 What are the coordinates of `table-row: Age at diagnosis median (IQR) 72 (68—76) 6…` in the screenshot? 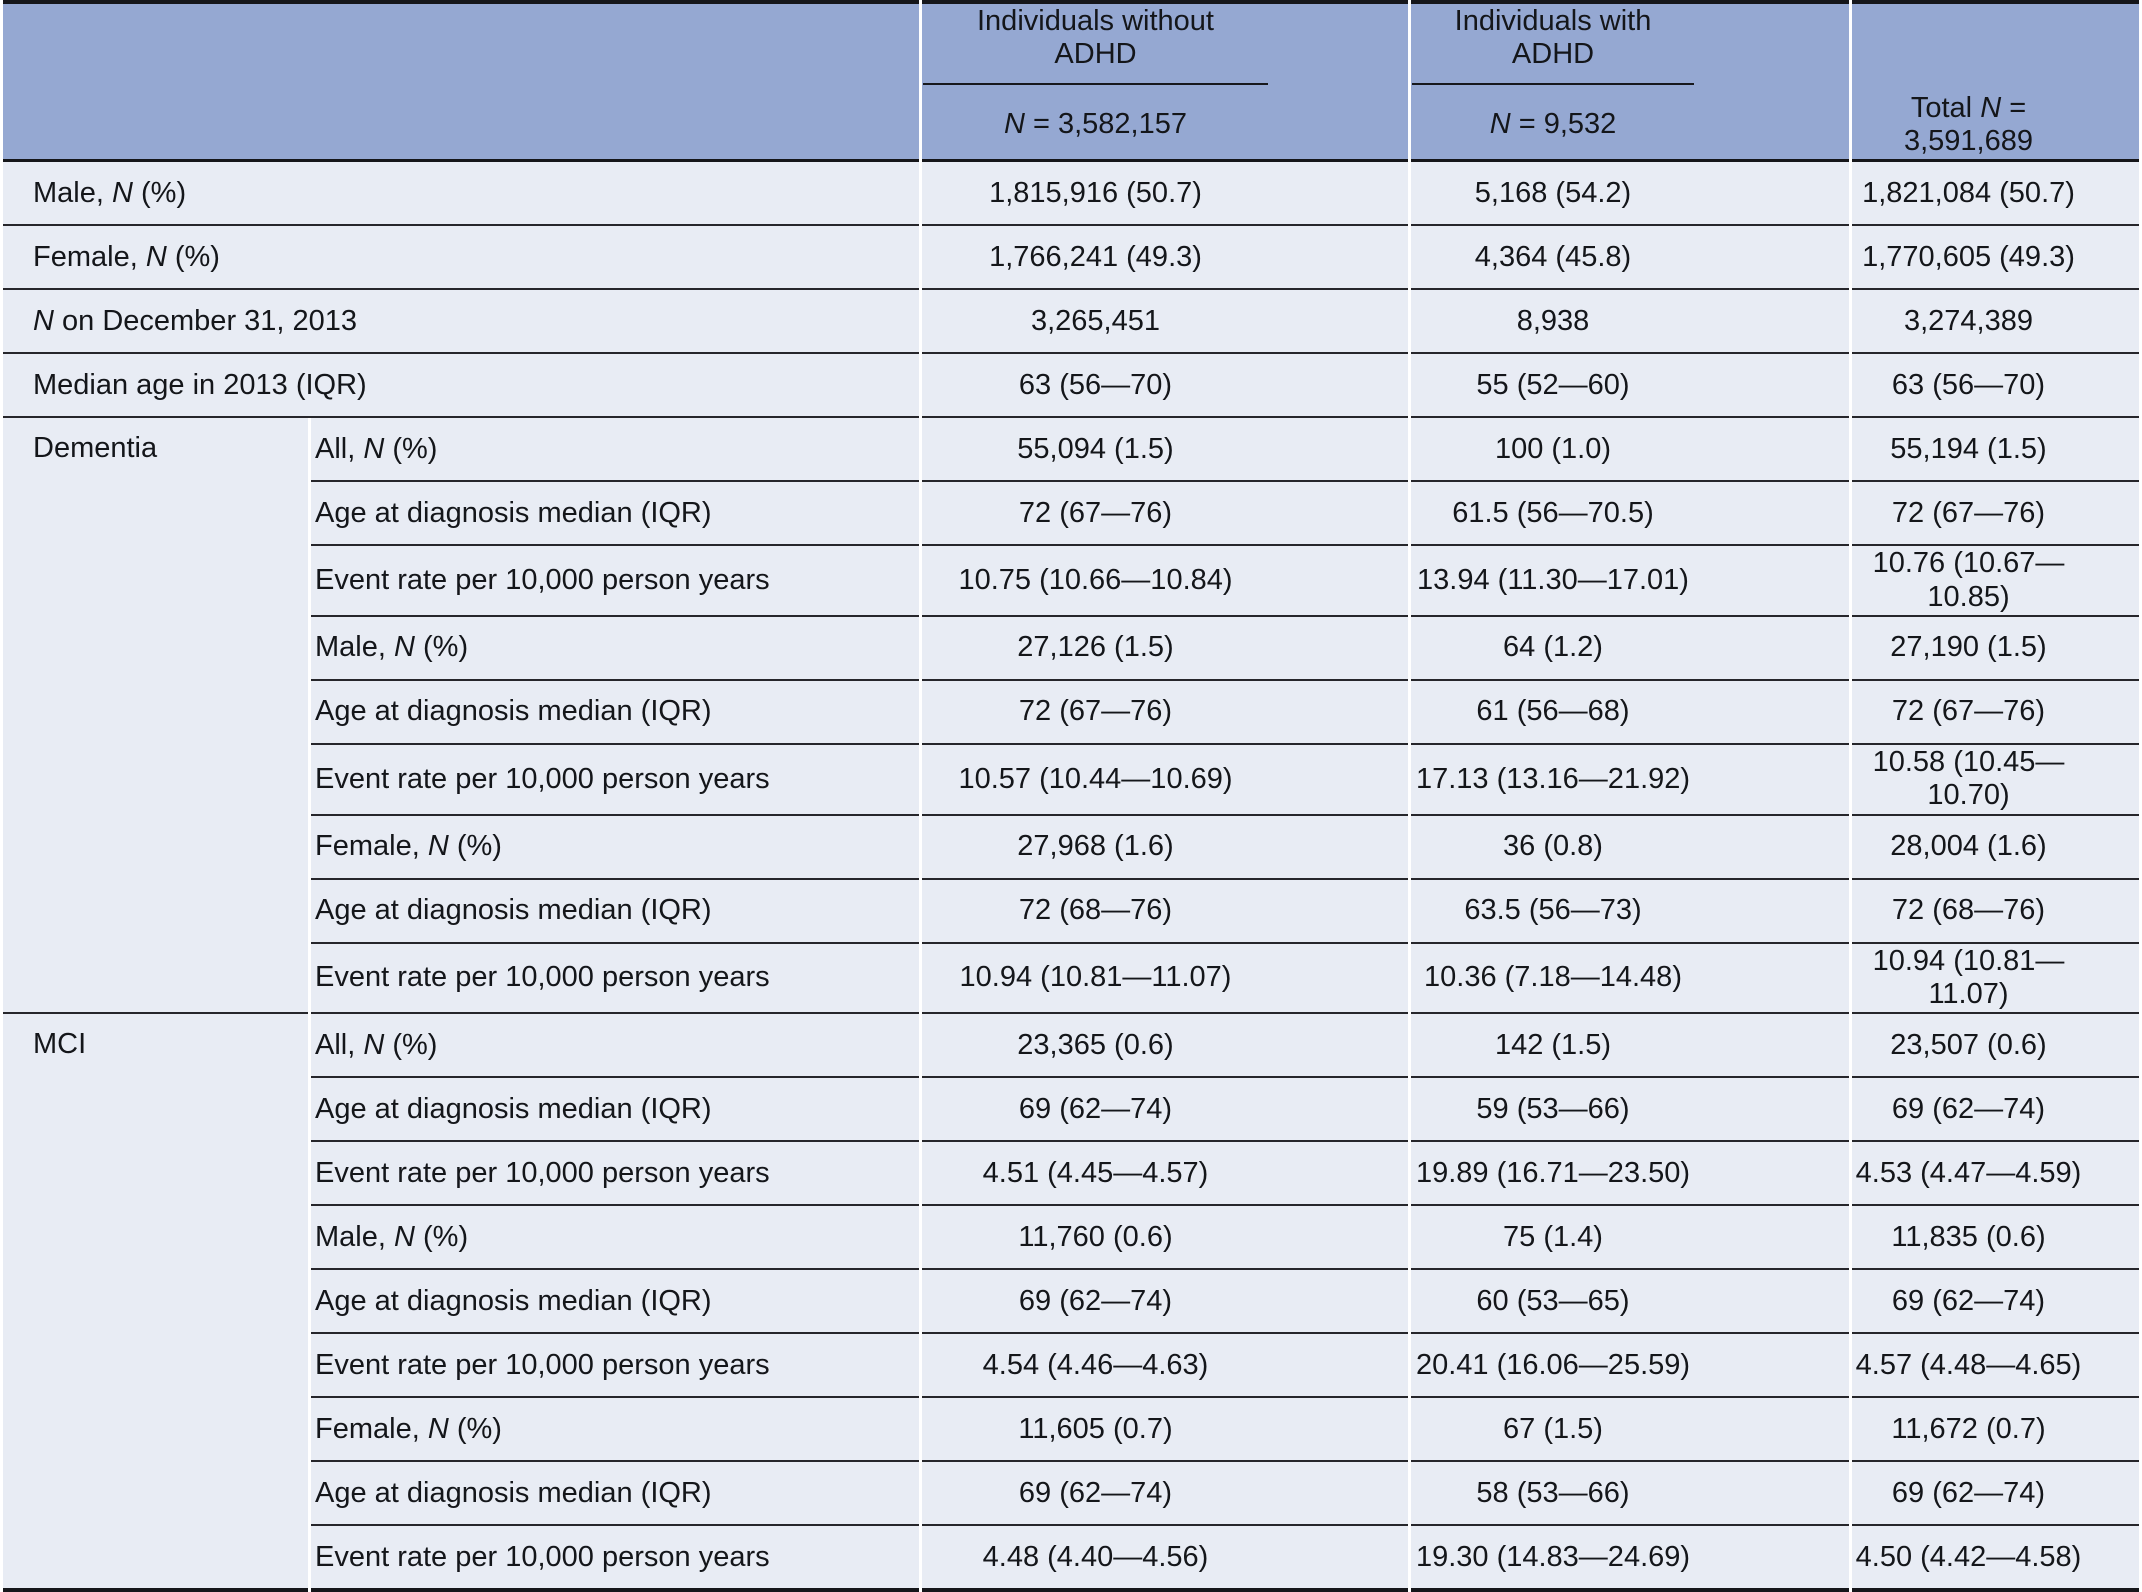 It's located at (1071, 911).